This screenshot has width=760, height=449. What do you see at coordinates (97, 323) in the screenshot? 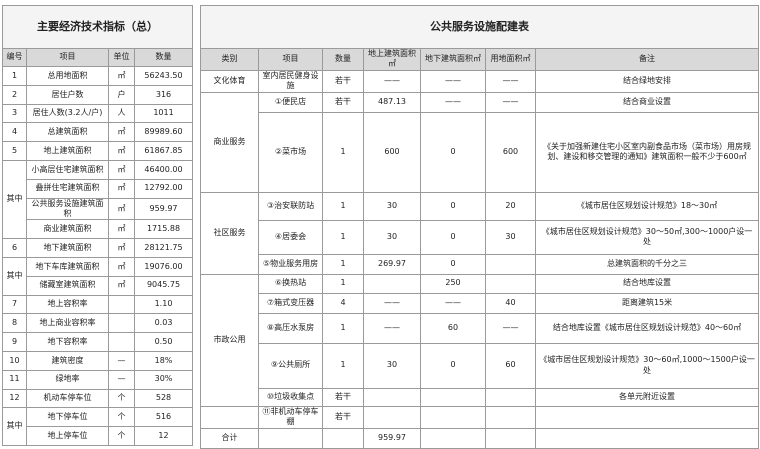
I see `table-row: 8 地上商业容积率 0.03` at bounding box center [97, 323].